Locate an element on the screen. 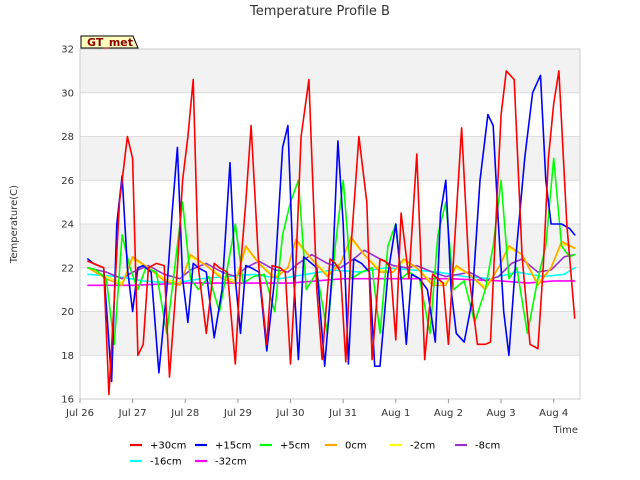 This screenshot has height=480, width=640. x-axis-title: Time is located at coordinates (565, 430).